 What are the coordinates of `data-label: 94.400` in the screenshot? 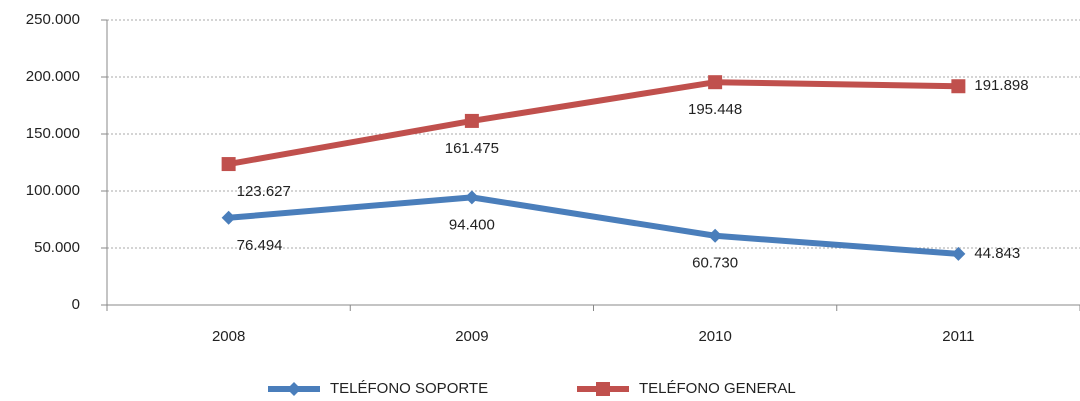 It's located at (472, 224).